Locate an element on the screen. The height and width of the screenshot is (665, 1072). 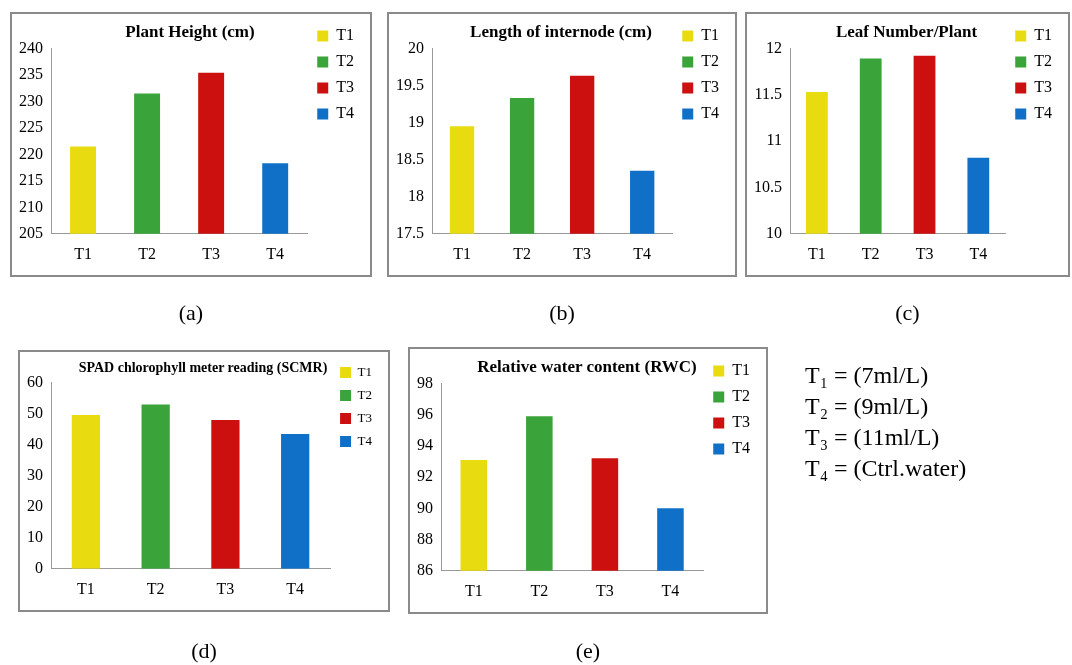
y-tick-label: 18 is located at coordinates (416, 195).